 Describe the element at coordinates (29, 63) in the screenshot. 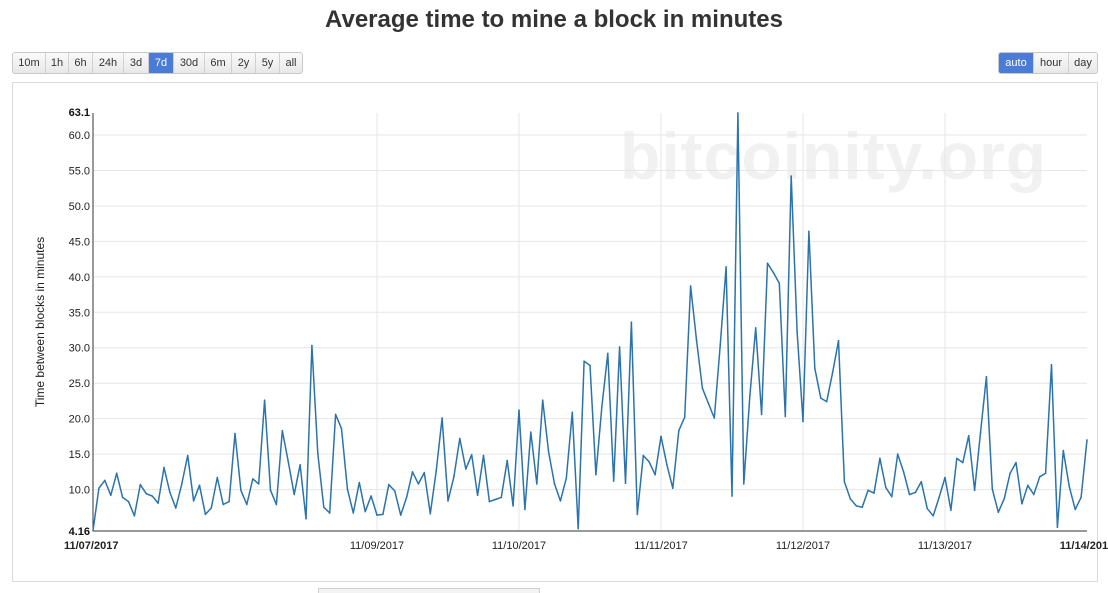

I see `range-button-10m: 10m` at that location.